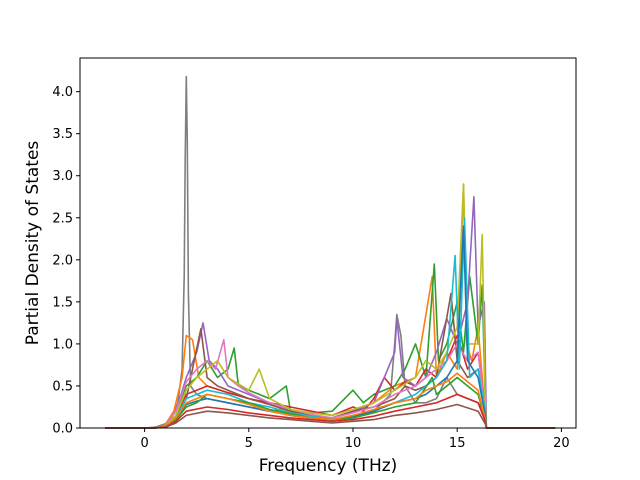  I want to click on x-axis: 0 5 10 15 20, so click(355, 439).